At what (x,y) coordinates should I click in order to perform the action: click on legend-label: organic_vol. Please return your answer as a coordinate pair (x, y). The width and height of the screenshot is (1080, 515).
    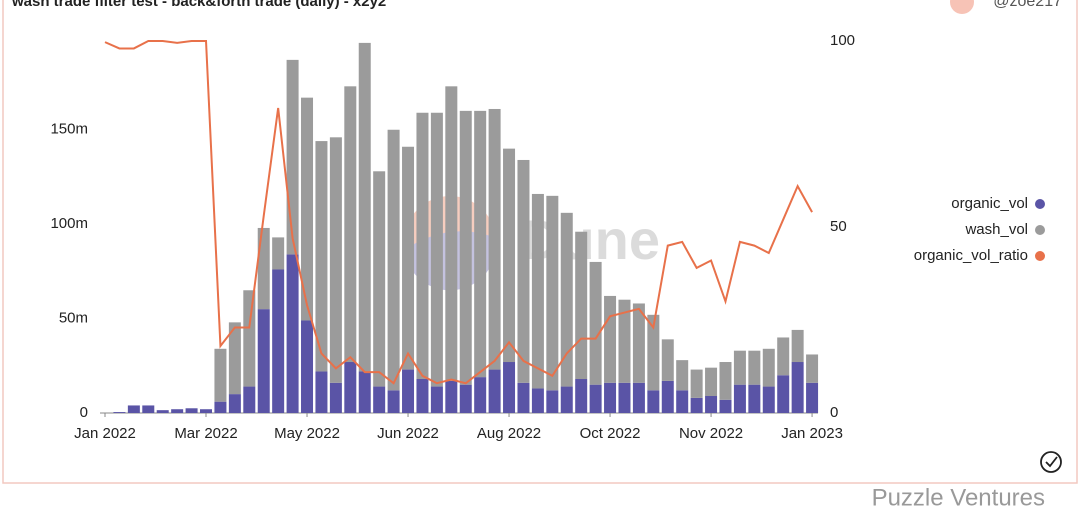
    Looking at the image, I should click on (989, 203).